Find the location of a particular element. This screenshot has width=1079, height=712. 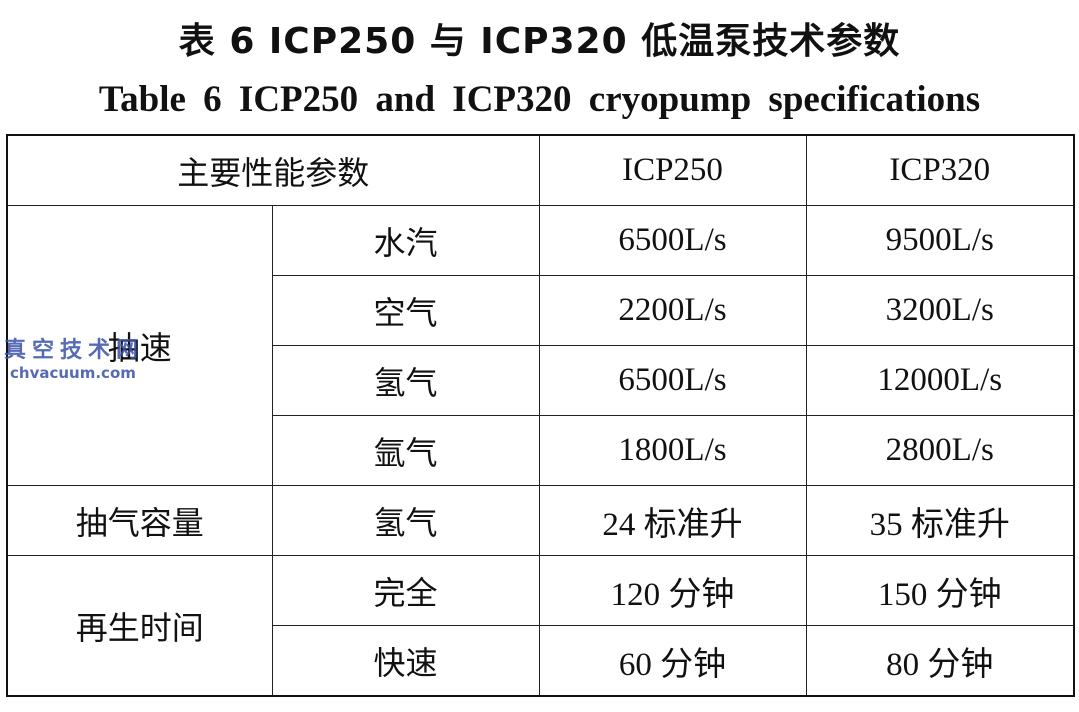

row-value-icp250: 24 标准升 is located at coordinates (672, 520).